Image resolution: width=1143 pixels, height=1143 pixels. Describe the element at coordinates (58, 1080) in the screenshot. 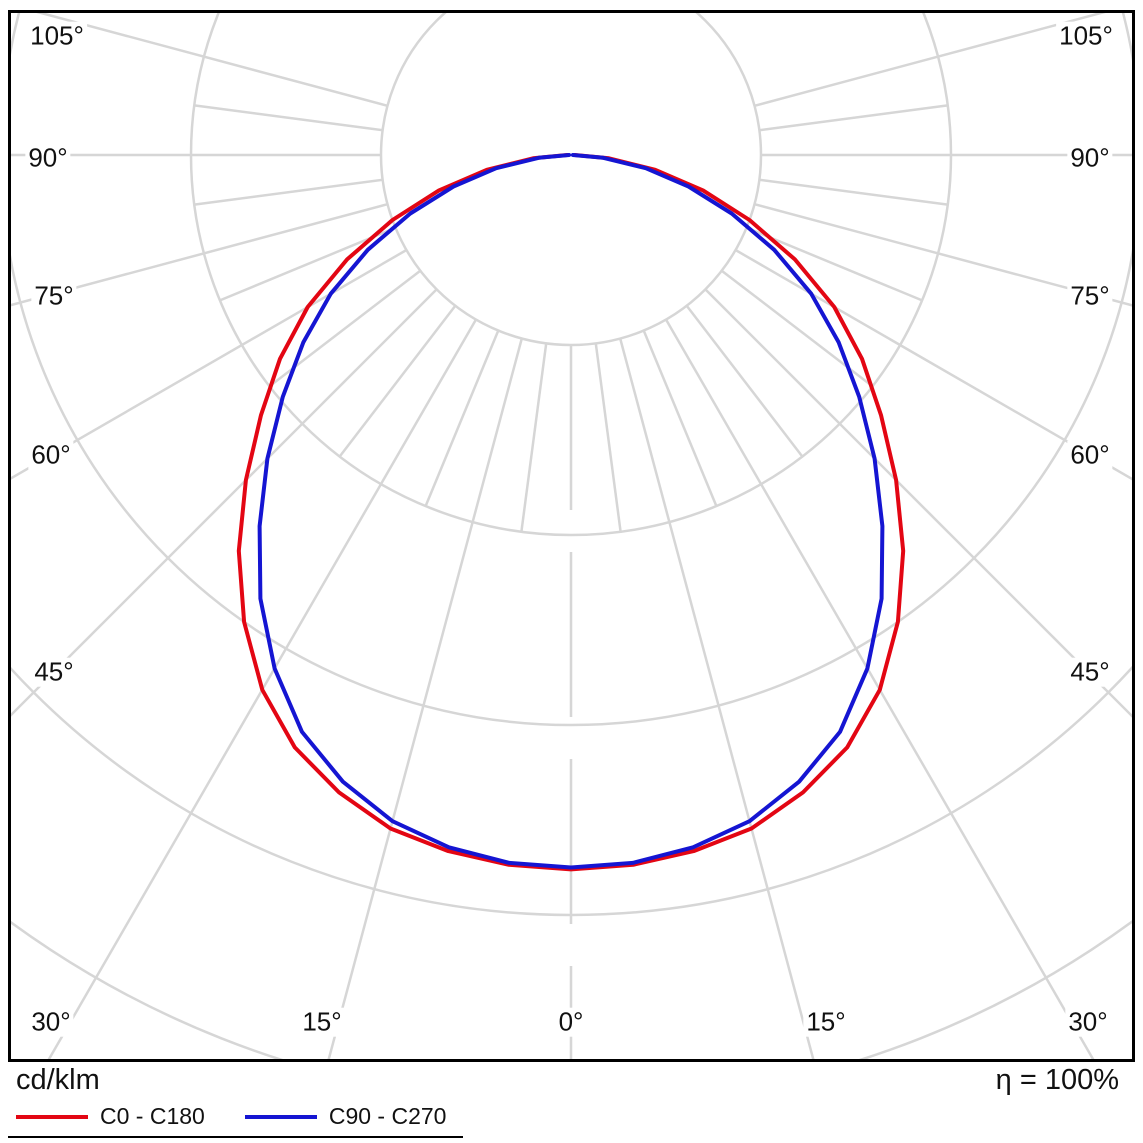

I see `unit-label: cd/klm` at that location.